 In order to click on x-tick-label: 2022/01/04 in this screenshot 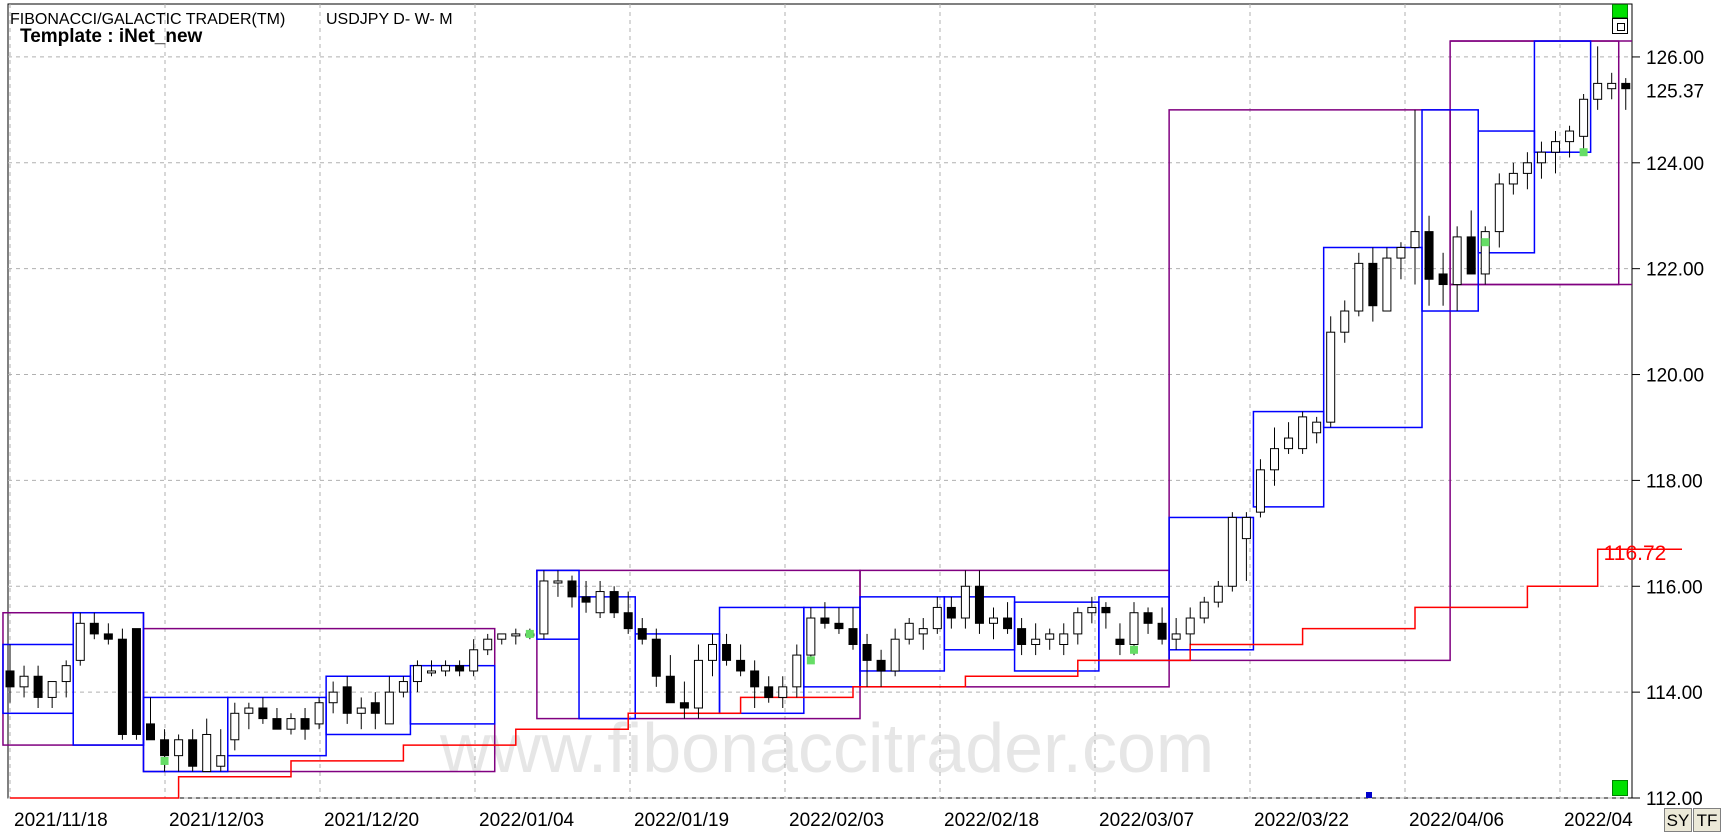, I will do `click(527, 820)`.